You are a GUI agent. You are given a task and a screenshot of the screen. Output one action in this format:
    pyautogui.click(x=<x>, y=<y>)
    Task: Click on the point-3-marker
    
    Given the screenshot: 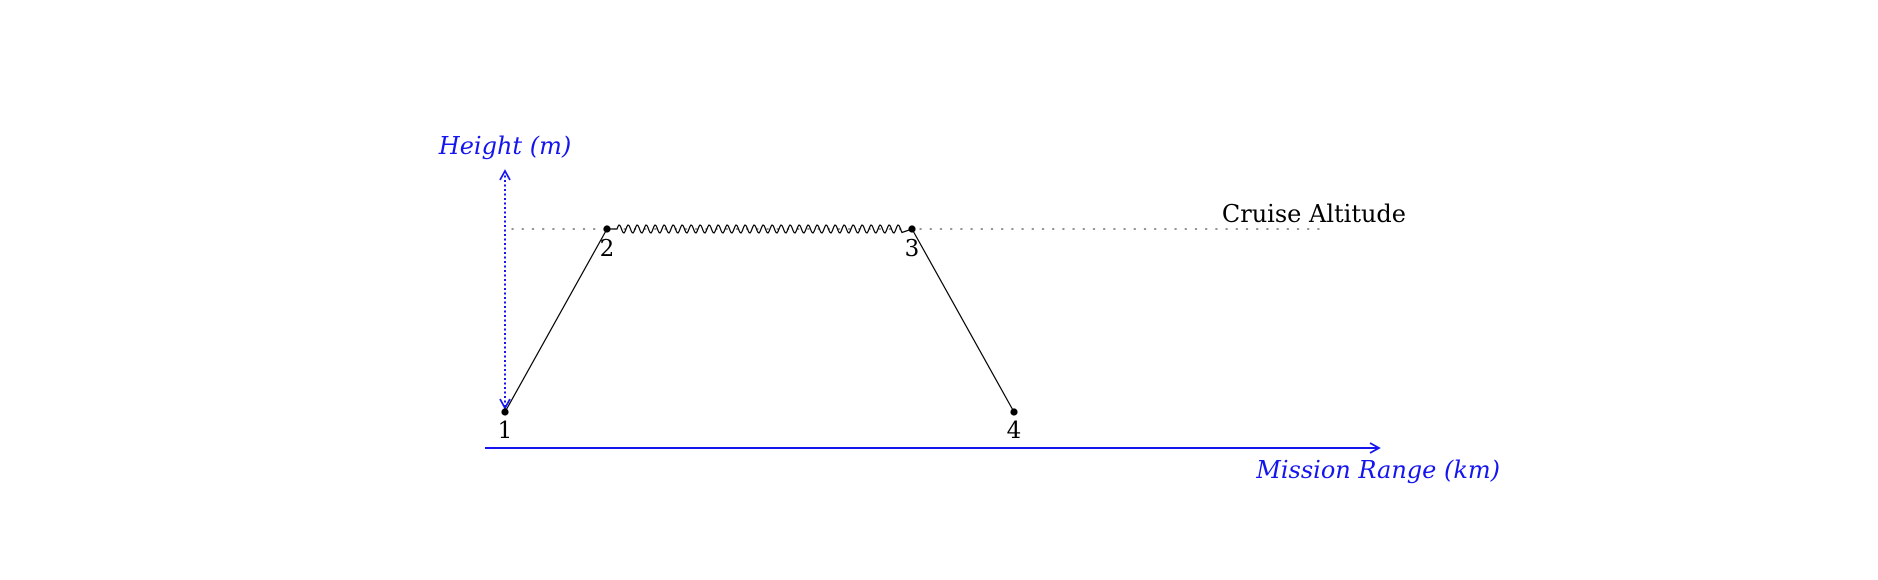 What is the action you would take?
    pyautogui.click(x=912, y=229)
    